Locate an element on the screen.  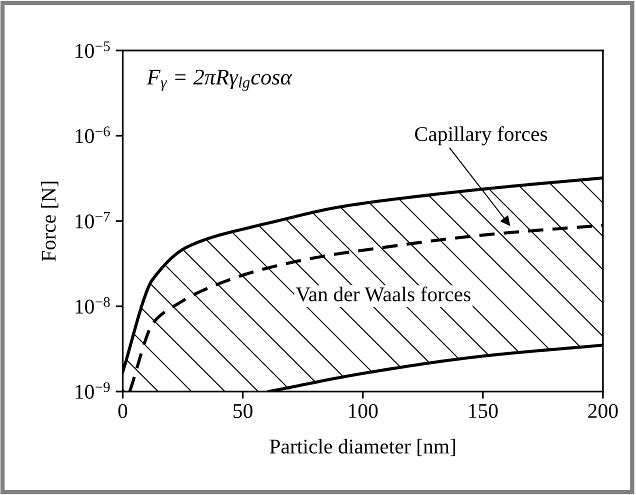
x-tick-label: 200 is located at coordinates (603, 411).